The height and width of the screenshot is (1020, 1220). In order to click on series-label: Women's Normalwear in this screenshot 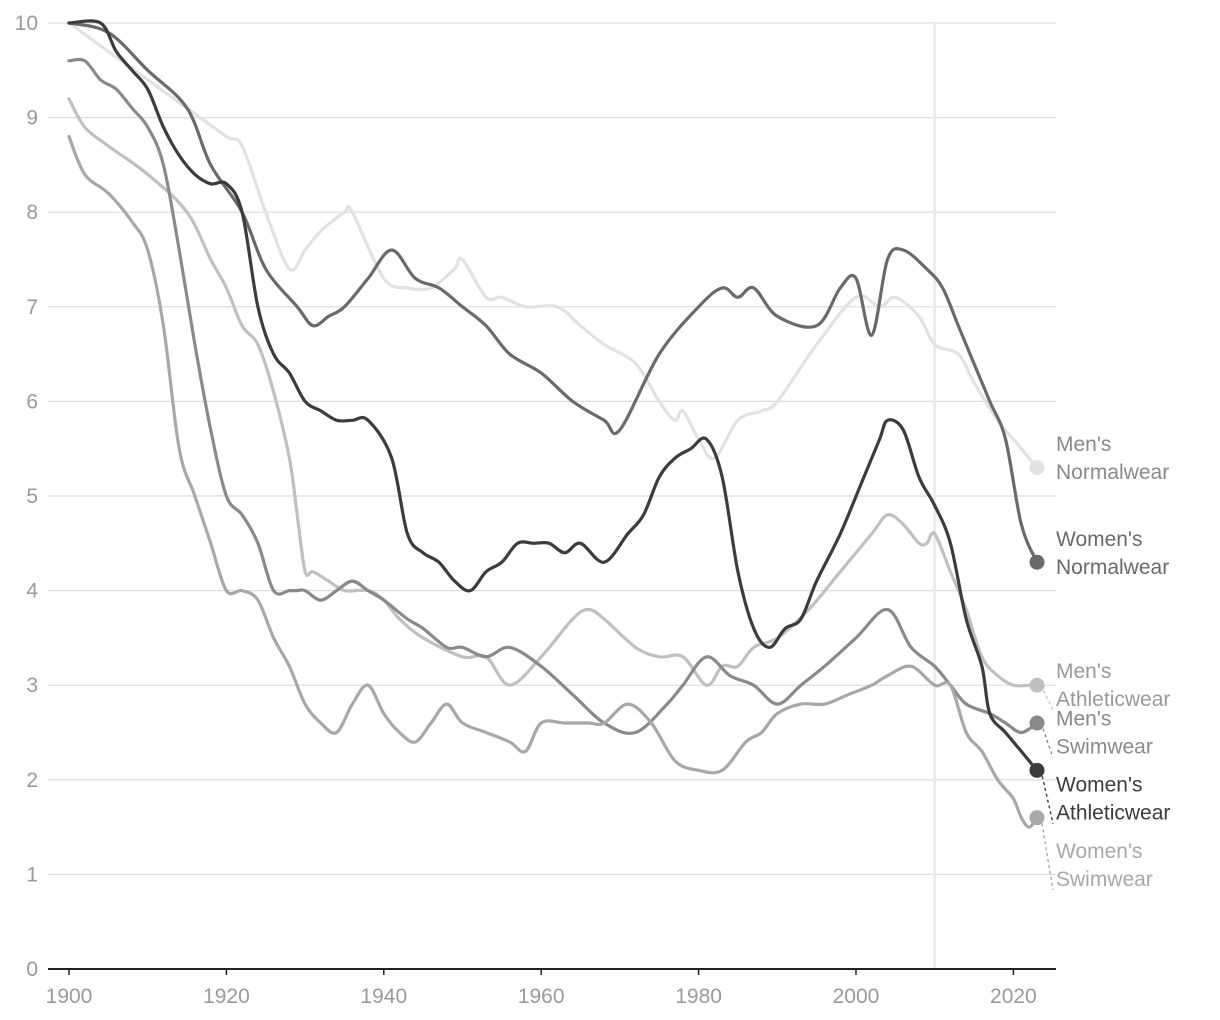, I will do `click(1112, 553)`.